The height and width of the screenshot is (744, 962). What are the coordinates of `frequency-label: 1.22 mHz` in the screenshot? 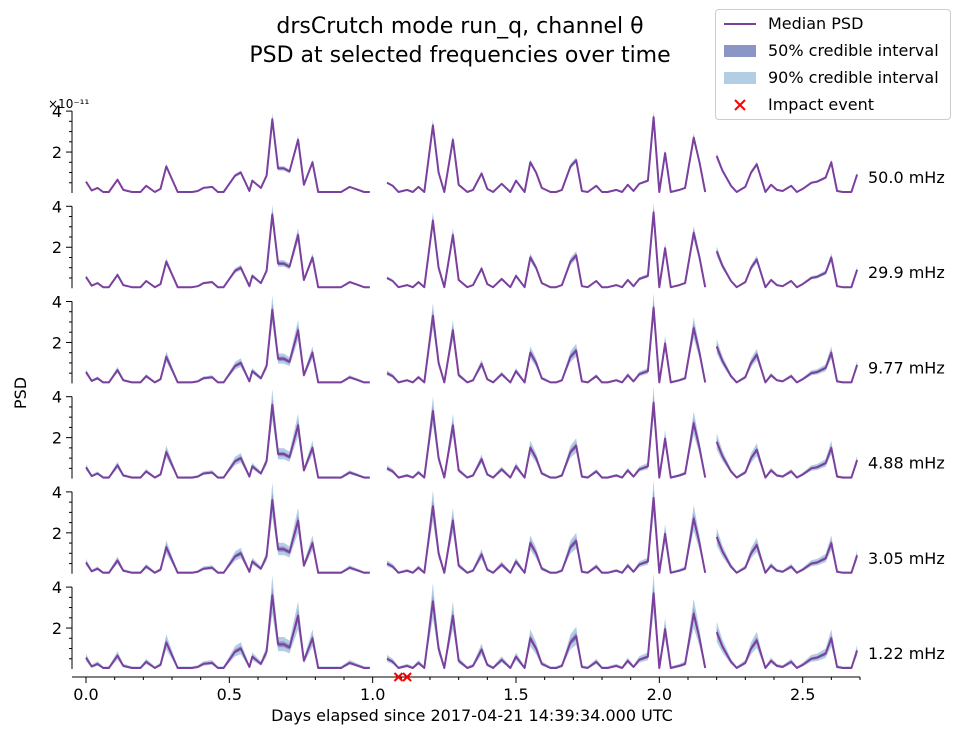 It's located at (906, 653).